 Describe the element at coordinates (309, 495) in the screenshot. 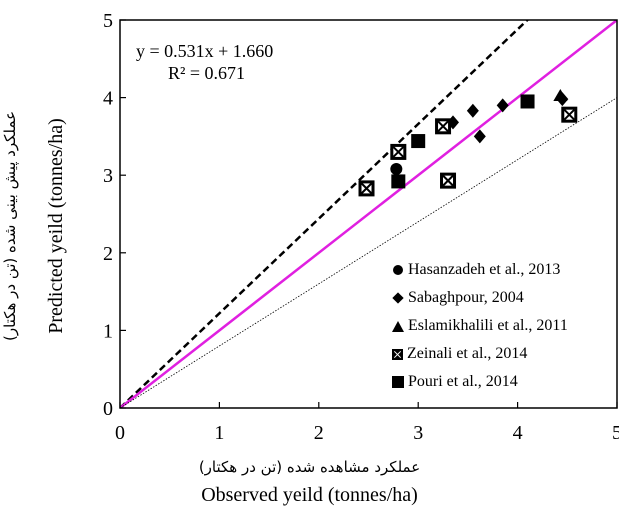

I see `x-axis-label: Observed yeild (tonnes/ha)` at that location.